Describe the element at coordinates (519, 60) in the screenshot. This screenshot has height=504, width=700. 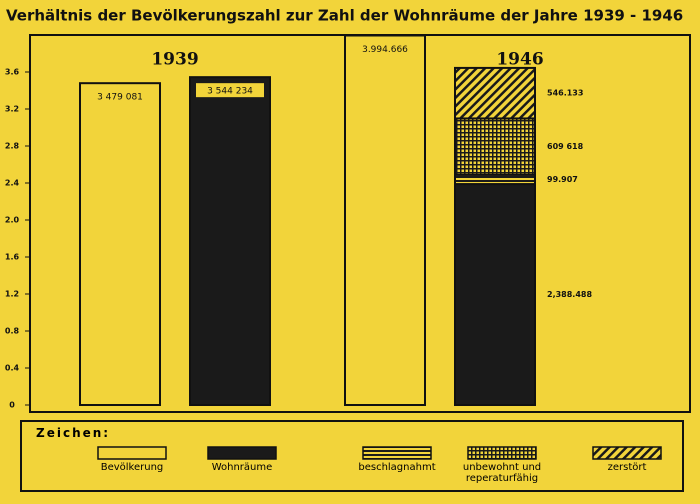
I see `category-label: 1946` at that location.